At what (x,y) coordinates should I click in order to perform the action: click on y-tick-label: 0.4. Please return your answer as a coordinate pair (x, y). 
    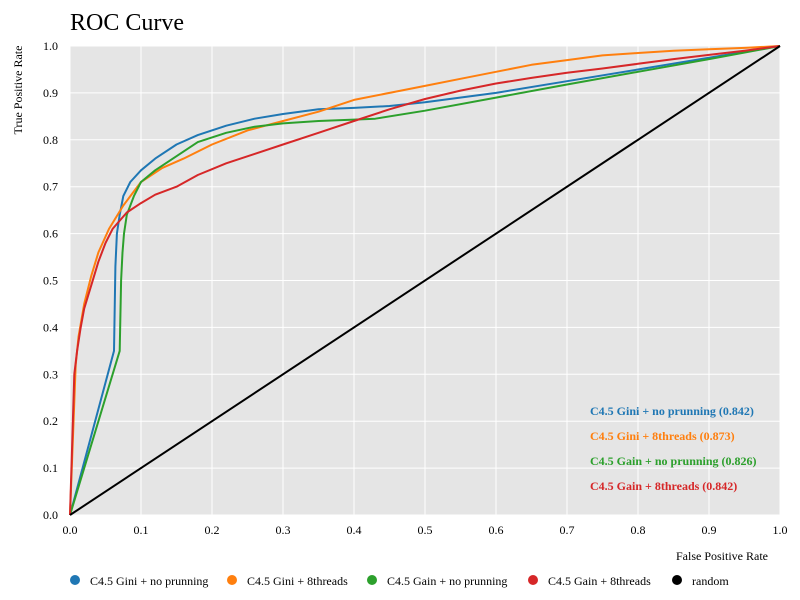
    Looking at the image, I should click on (50, 327).